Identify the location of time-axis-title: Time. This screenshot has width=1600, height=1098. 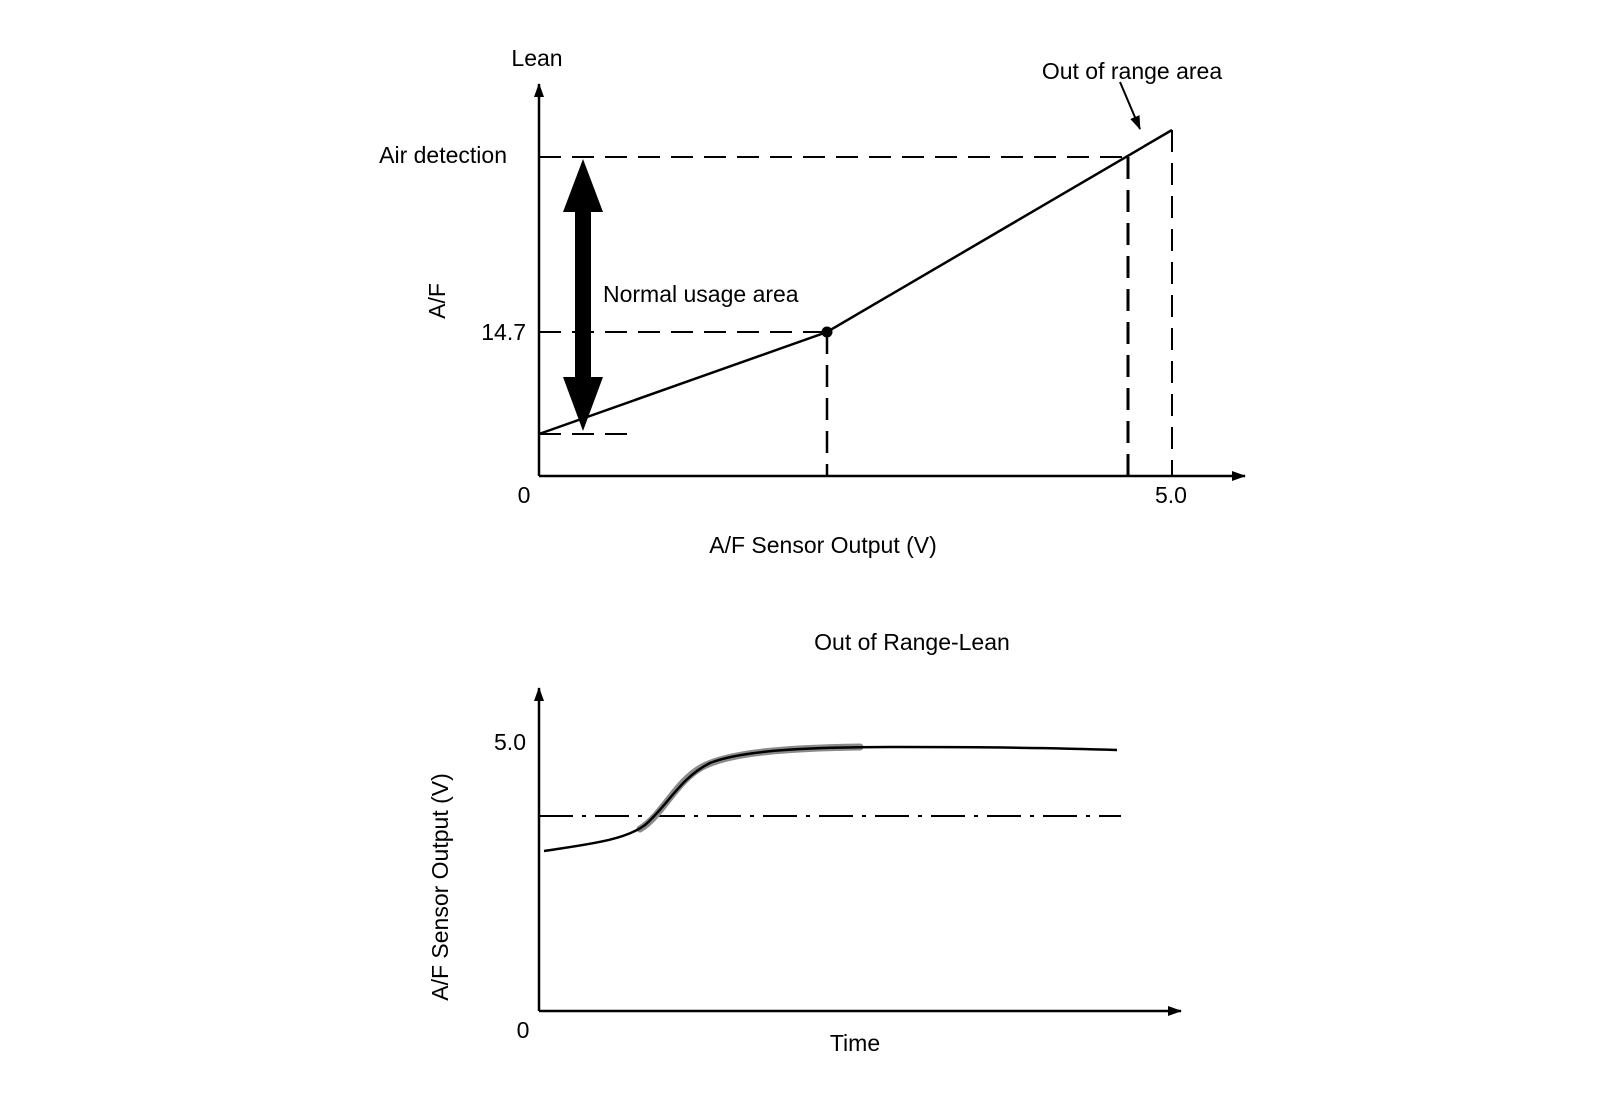
(855, 1043).